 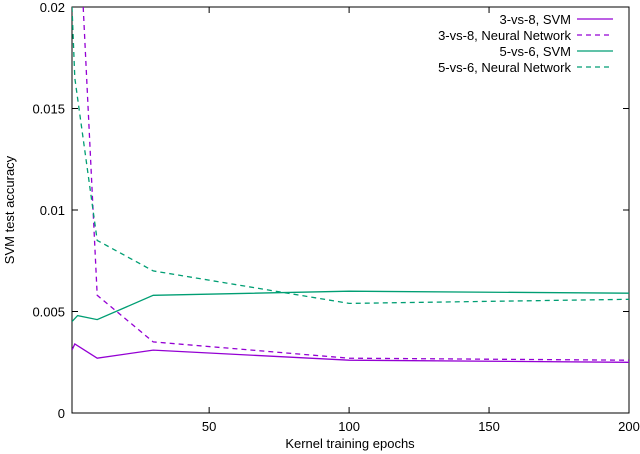 I want to click on x-axis-label: Kernel training epochs, so click(x=350, y=443).